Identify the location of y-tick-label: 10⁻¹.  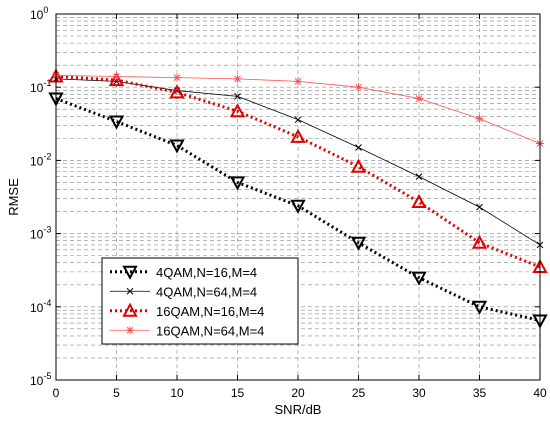
(40, 86).